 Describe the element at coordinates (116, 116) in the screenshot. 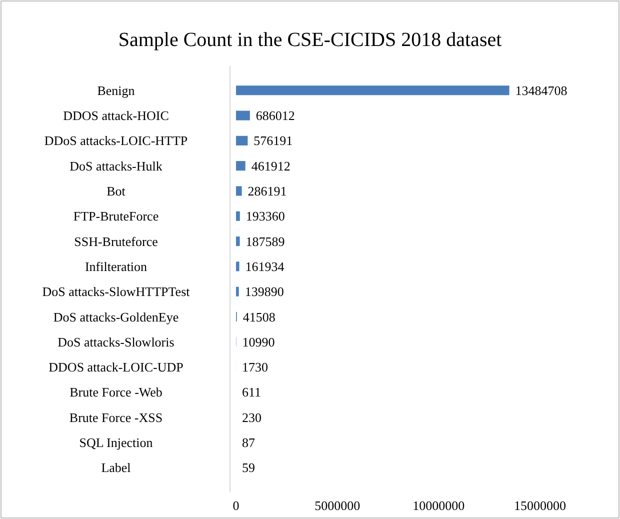

I see `y-tick-label: DDOS attack-HOIC` at that location.